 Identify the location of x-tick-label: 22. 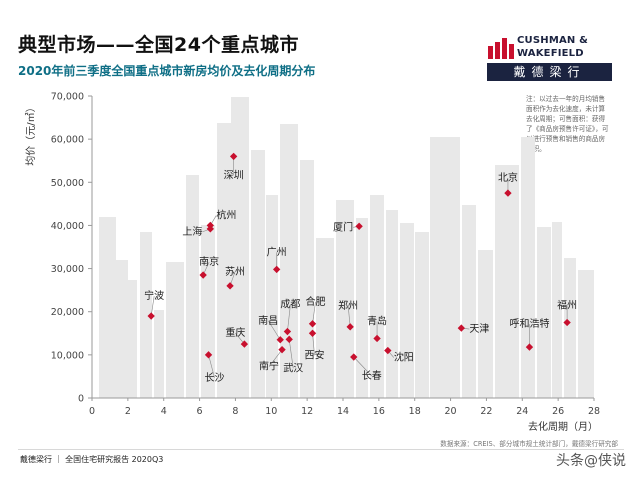
(486, 411).